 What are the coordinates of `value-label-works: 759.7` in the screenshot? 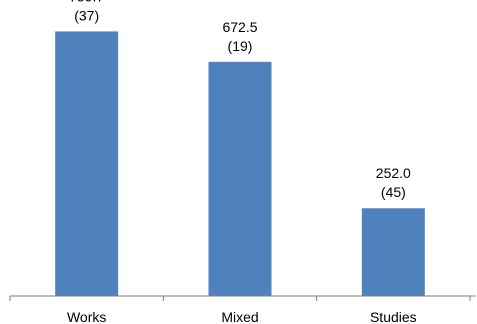 It's located at (86, 2).